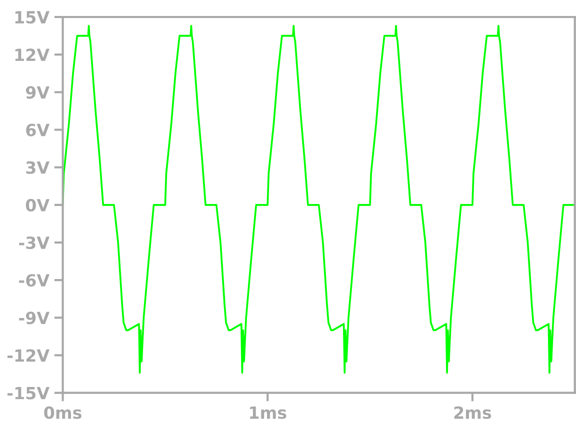 This screenshot has width=576, height=436. What do you see at coordinates (38, 130) in the screenshot?
I see `y-tick-label: 6V` at bounding box center [38, 130].